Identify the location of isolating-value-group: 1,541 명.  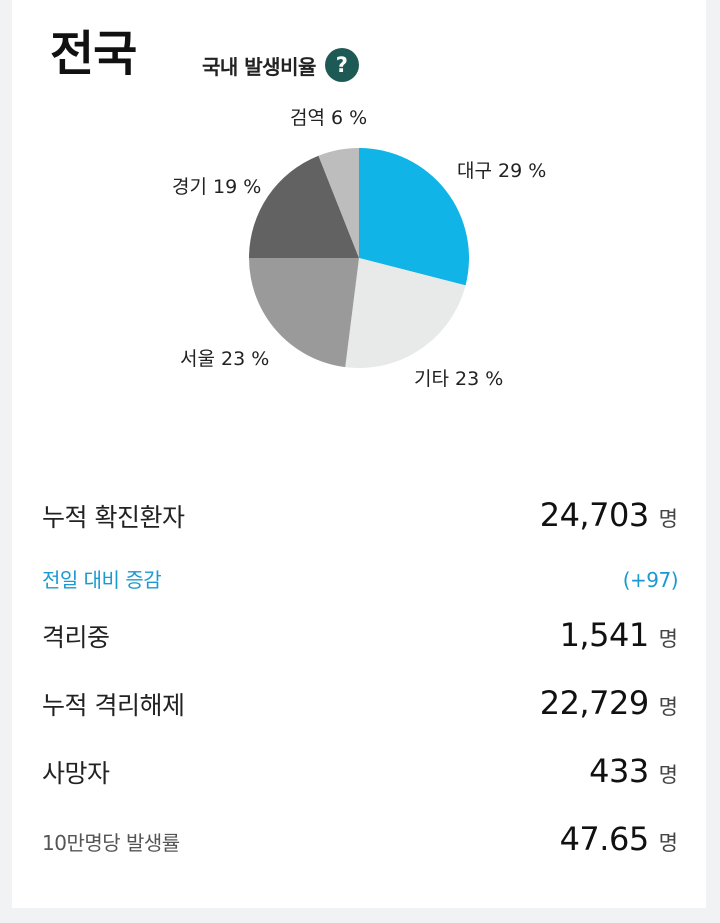
(619, 635).